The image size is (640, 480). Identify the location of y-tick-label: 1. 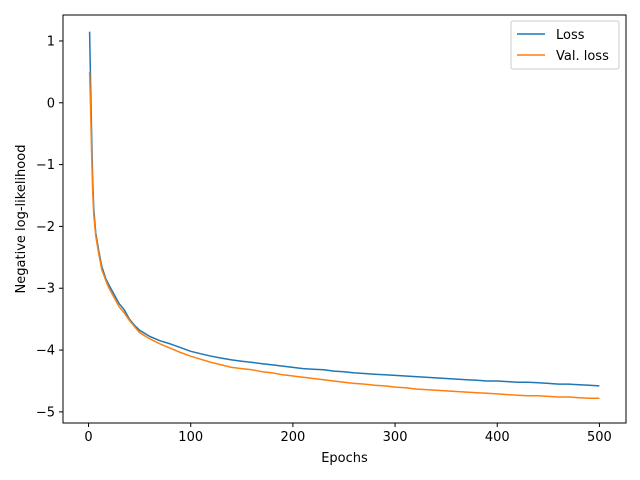
(51, 41).